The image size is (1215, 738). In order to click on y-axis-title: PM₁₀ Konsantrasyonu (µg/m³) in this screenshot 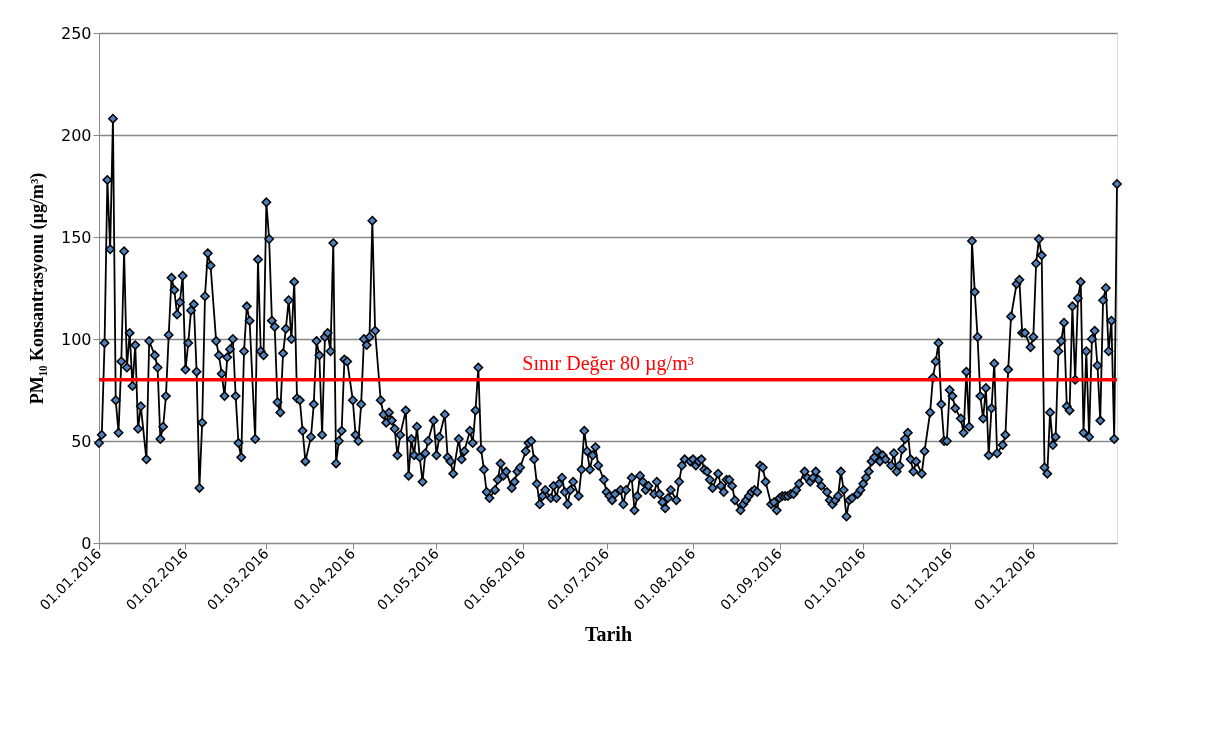, I will do `click(37, 288)`.